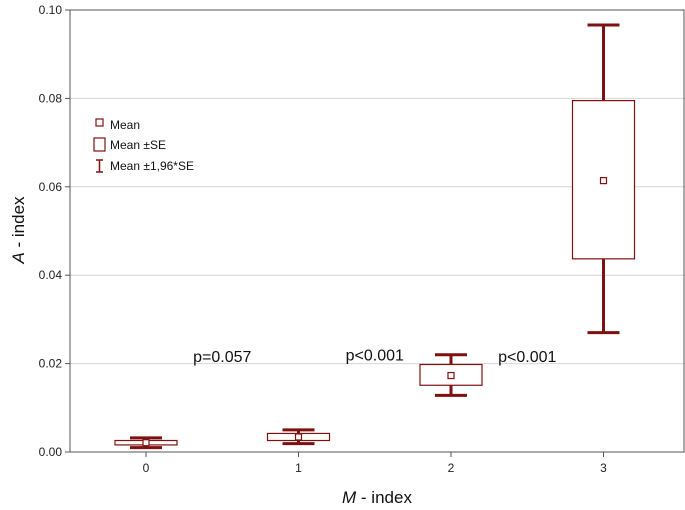  Describe the element at coordinates (51, 364) in the screenshot. I see `y-tick-label: 0.02` at that location.